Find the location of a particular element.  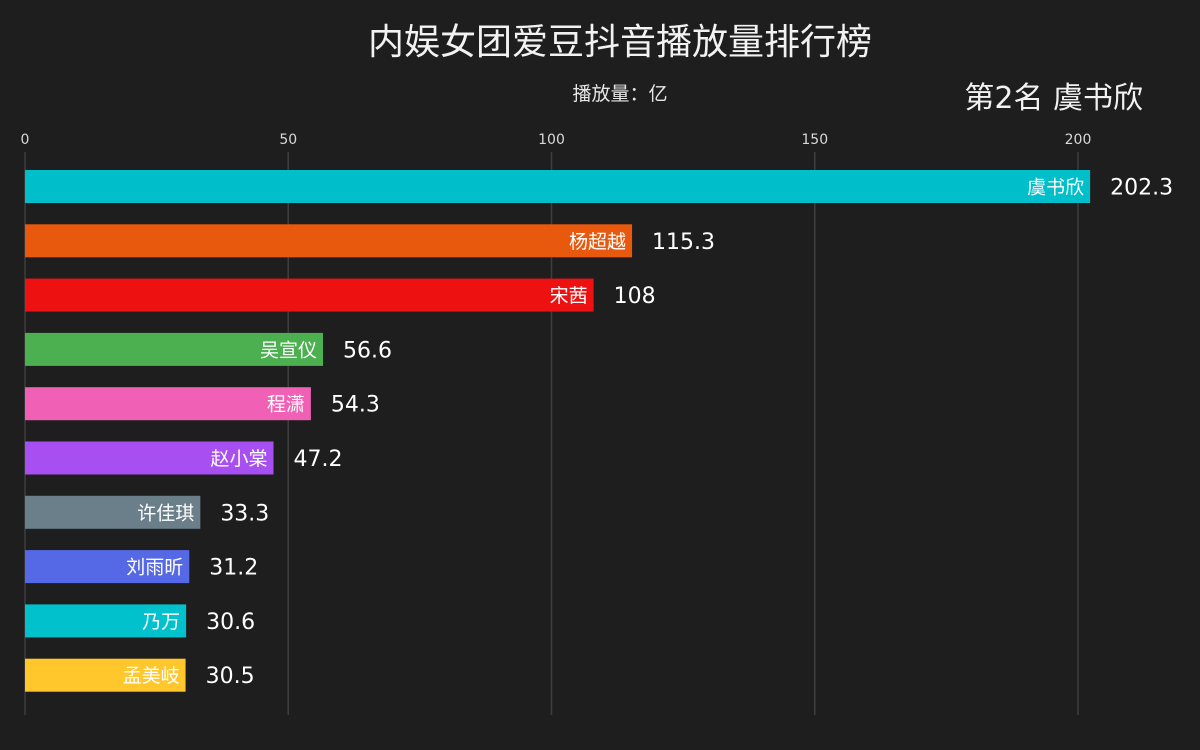

x-tick-label: 150 is located at coordinates (814, 140).